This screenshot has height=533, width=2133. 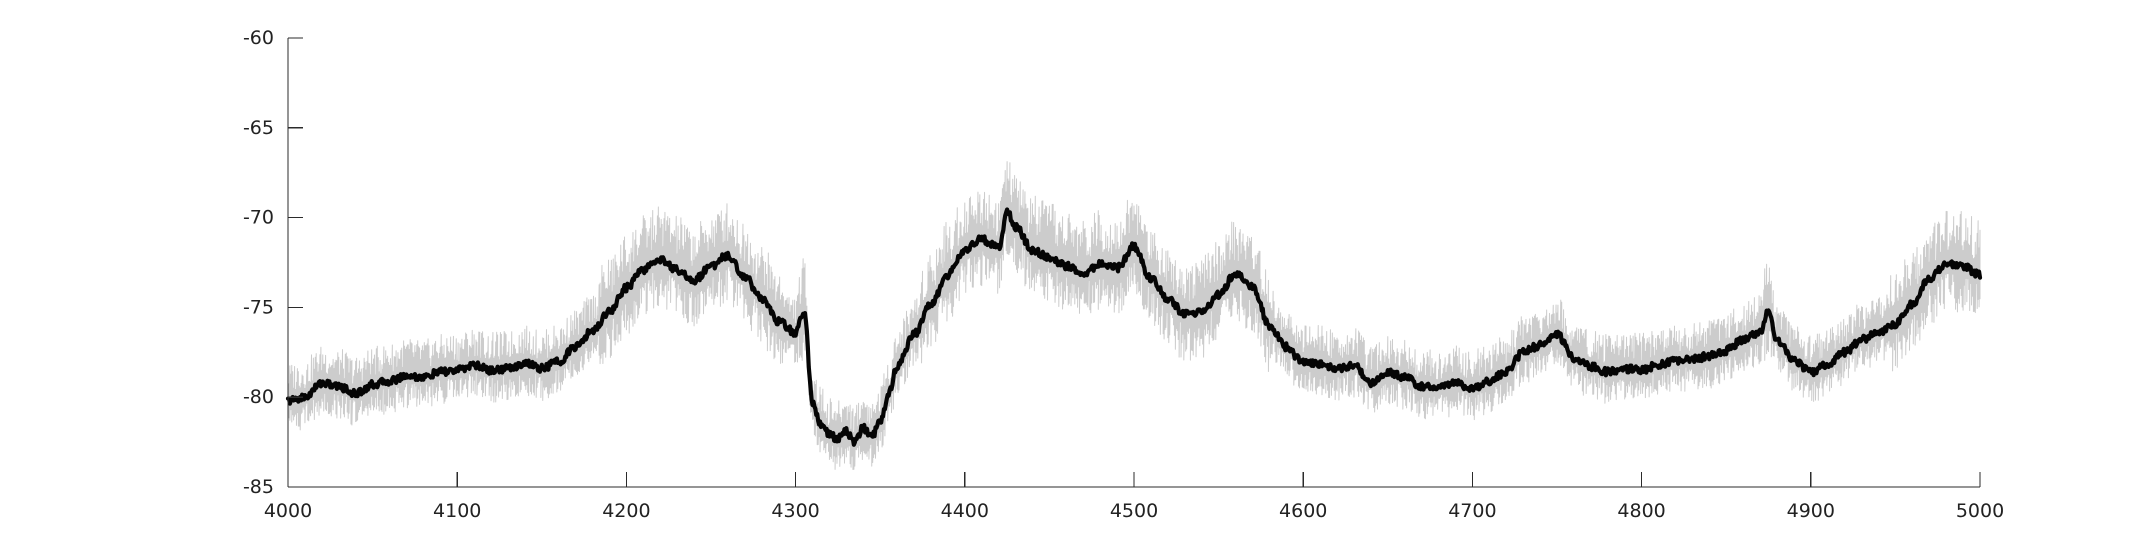 What do you see at coordinates (1980, 511) in the screenshot?
I see `x-tick-label: 5000` at bounding box center [1980, 511].